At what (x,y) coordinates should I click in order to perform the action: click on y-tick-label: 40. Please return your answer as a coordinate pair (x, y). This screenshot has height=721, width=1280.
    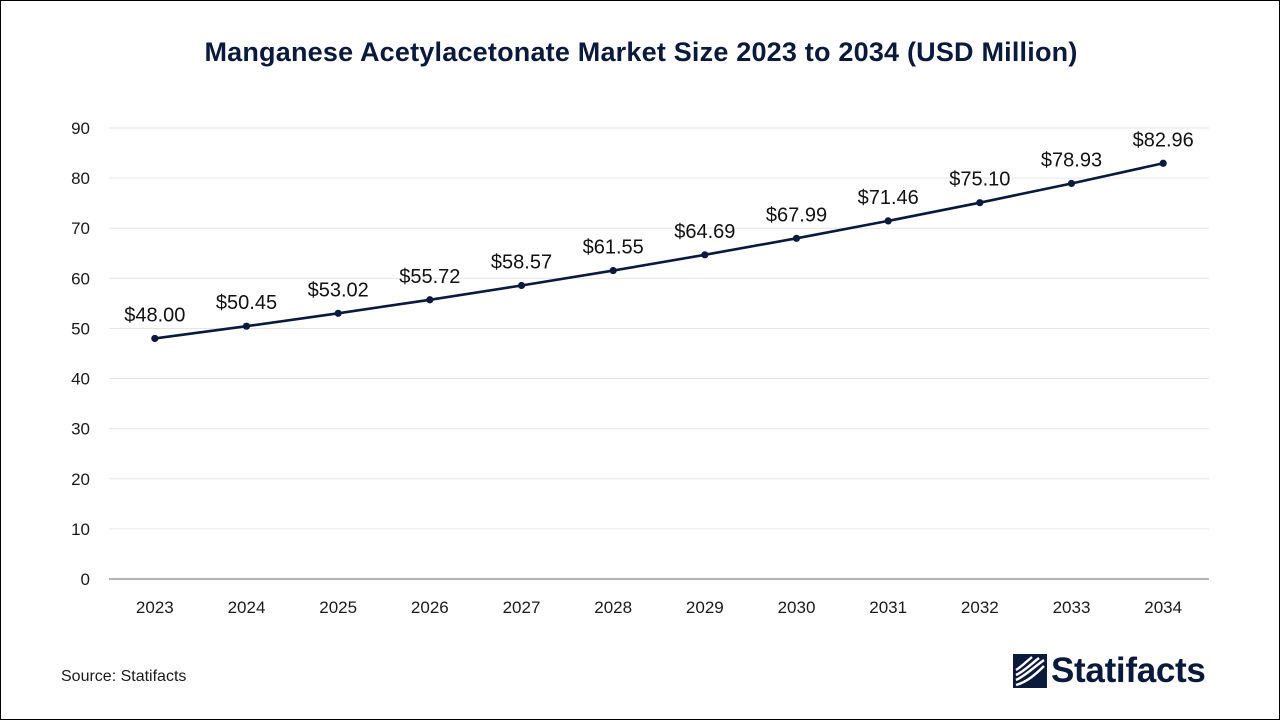
    Looking at the image, I should click on (80, 379).